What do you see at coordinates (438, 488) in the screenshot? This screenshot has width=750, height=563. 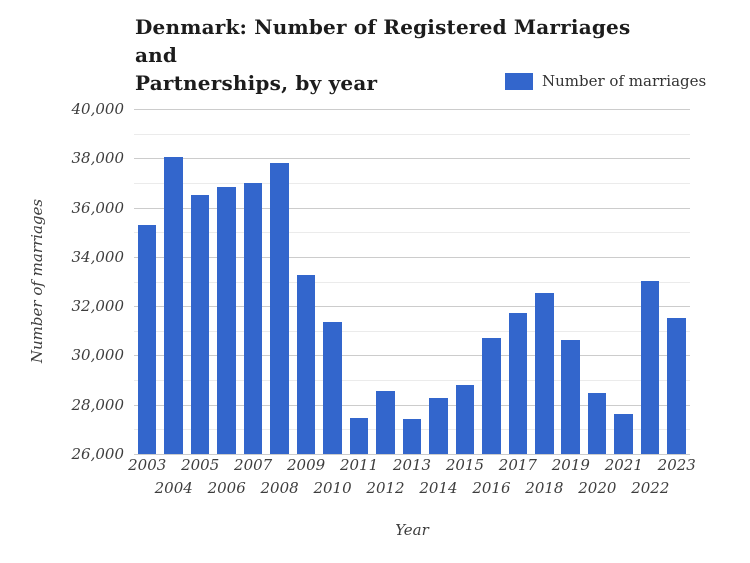 I see `x-tick-label: 2014` at bounding box center [438, 488].